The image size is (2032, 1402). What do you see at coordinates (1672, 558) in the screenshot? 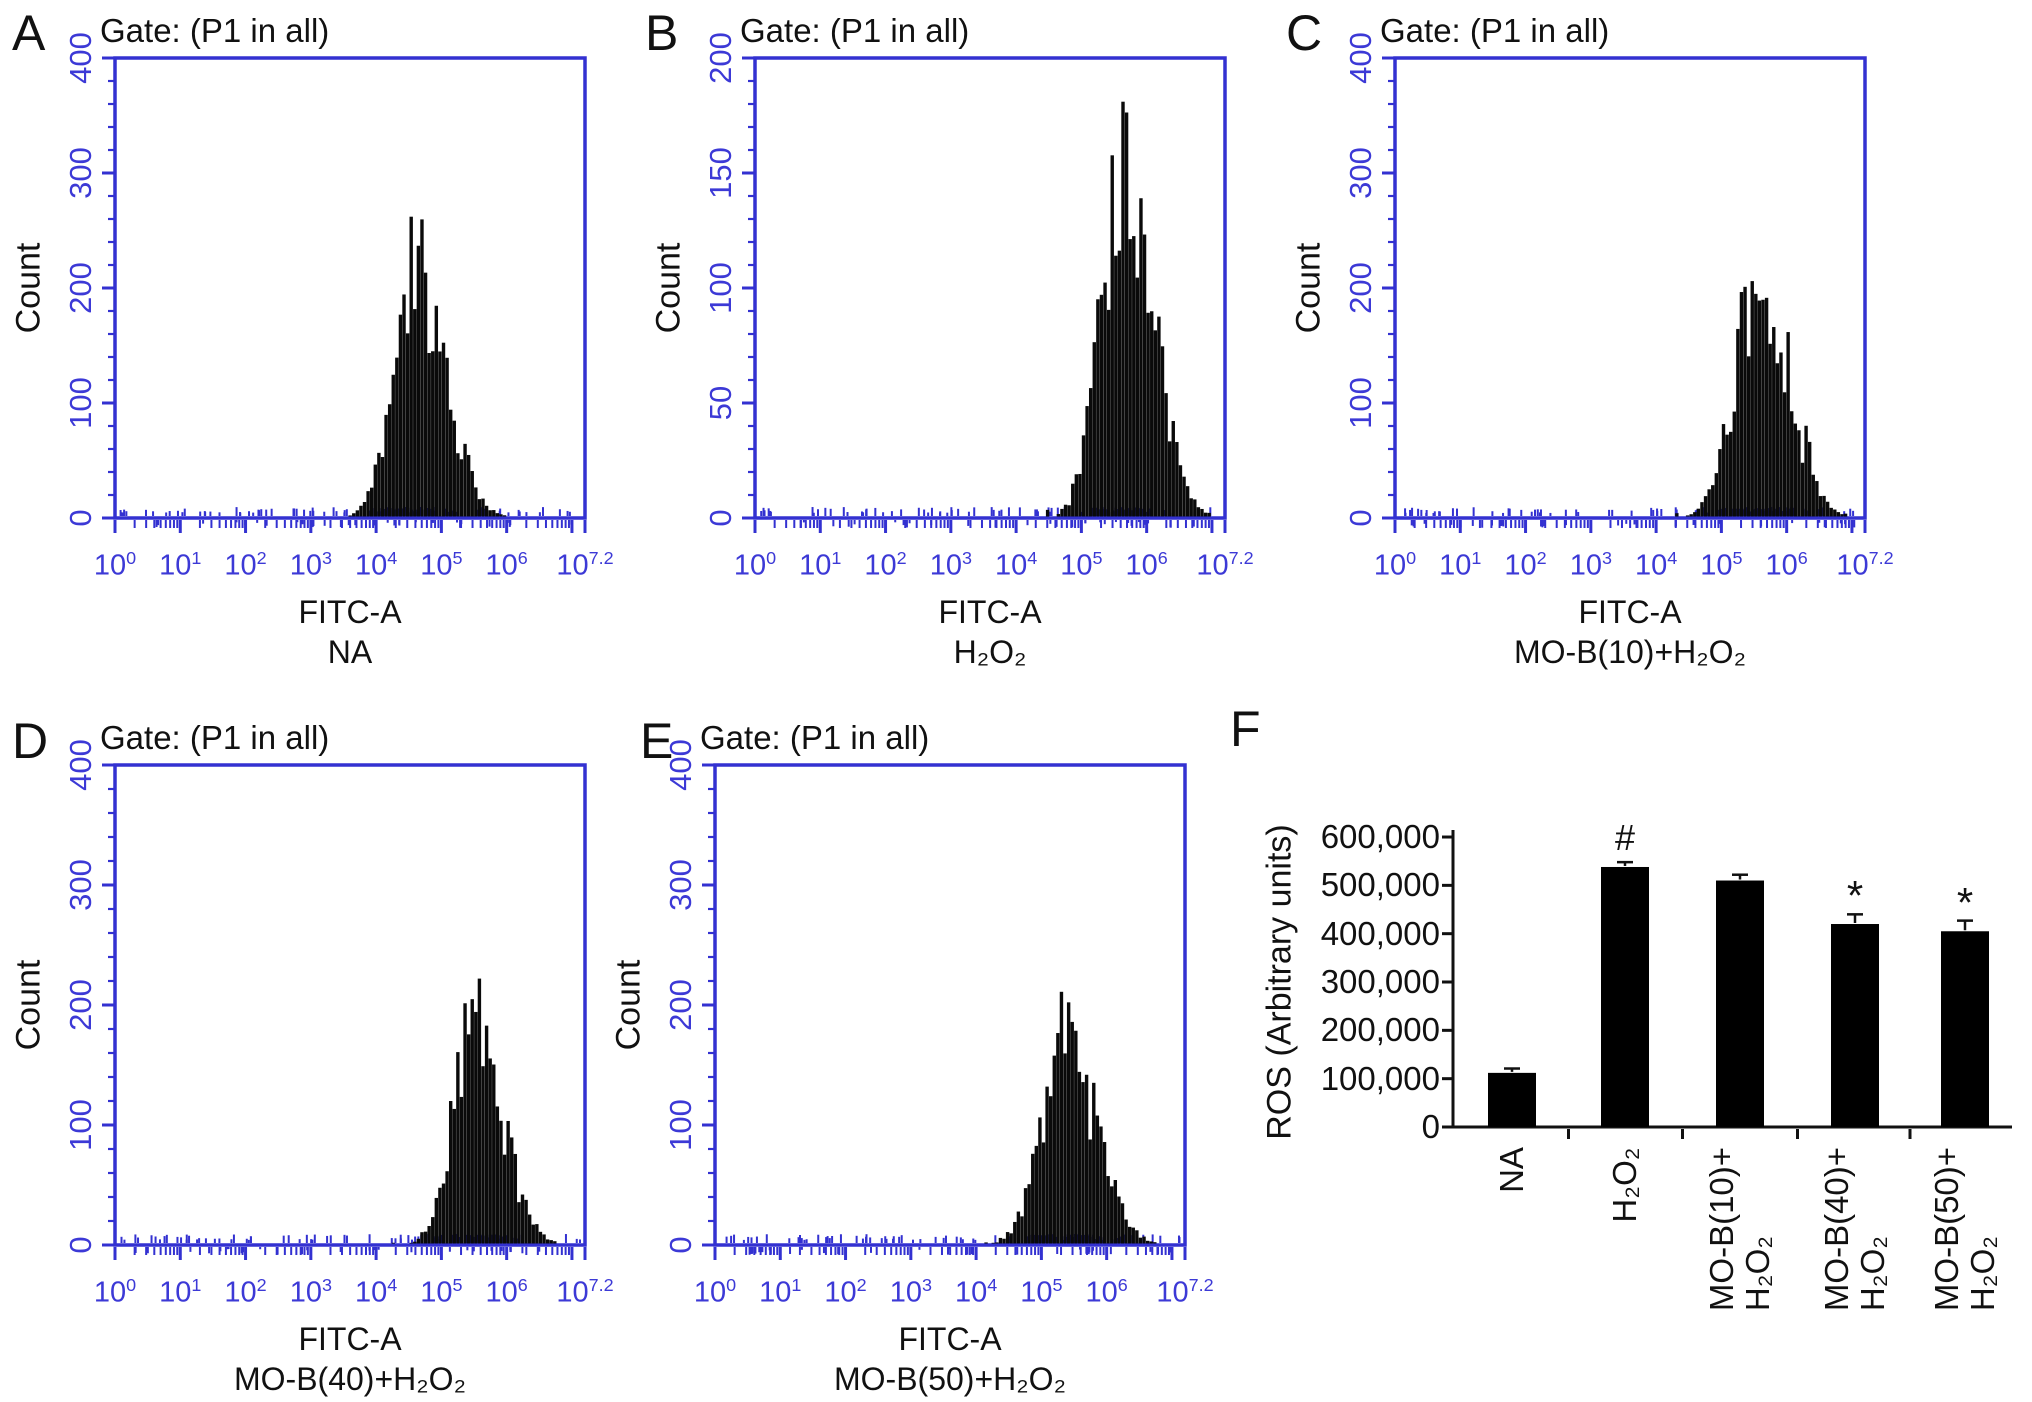
I see `x-tick-exponent: 4` at bounding box center [1672, 558].